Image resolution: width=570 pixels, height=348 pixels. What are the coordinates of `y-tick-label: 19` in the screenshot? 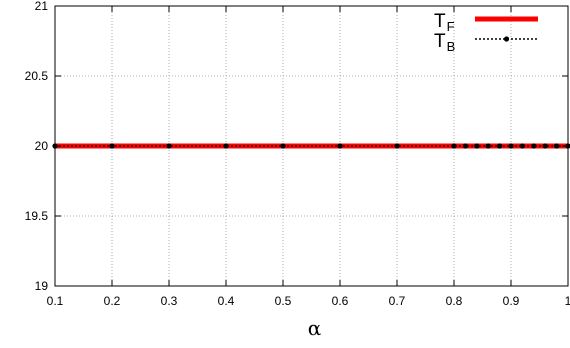 It's located at (42, 286).